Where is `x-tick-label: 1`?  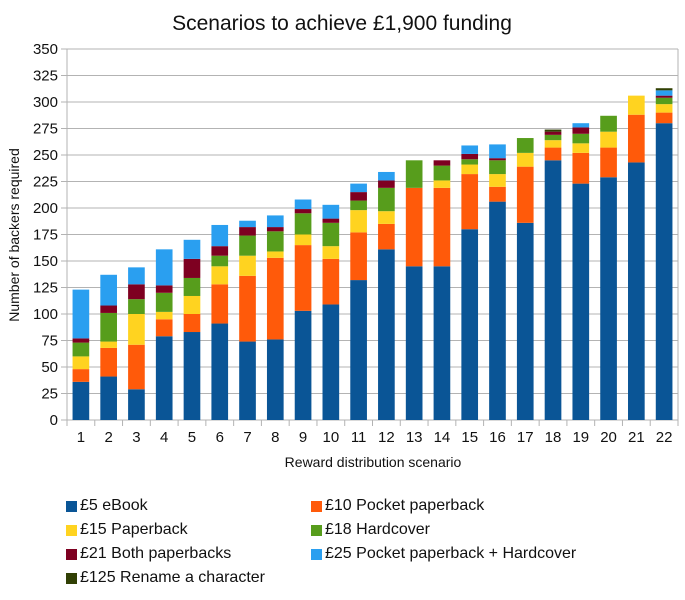
x-tick-label: 1 is located at coordinates (81, 437).